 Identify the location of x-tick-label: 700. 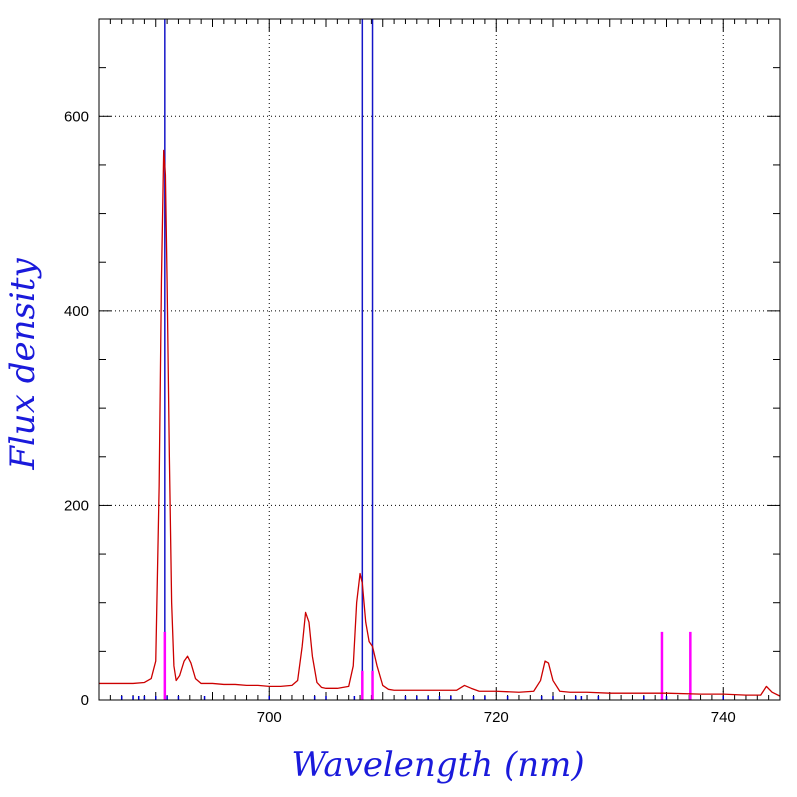
(269, 717).